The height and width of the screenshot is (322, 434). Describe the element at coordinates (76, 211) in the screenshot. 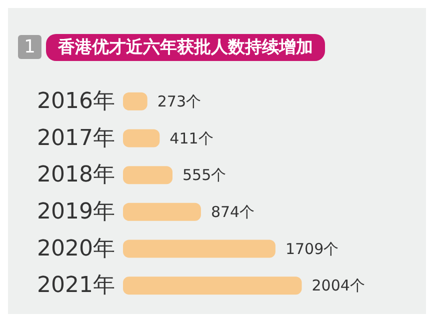

I see `y-tick-label: 2019年` at that location.